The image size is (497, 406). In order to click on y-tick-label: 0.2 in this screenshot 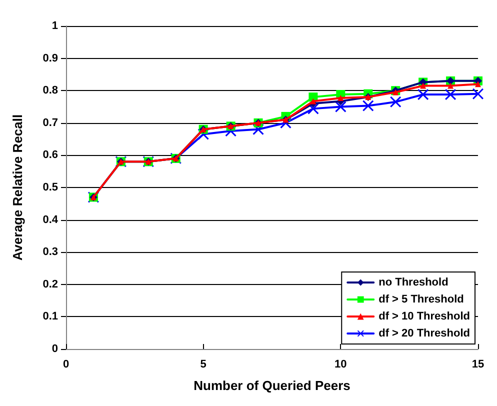, I will do `click(50, 284)`.